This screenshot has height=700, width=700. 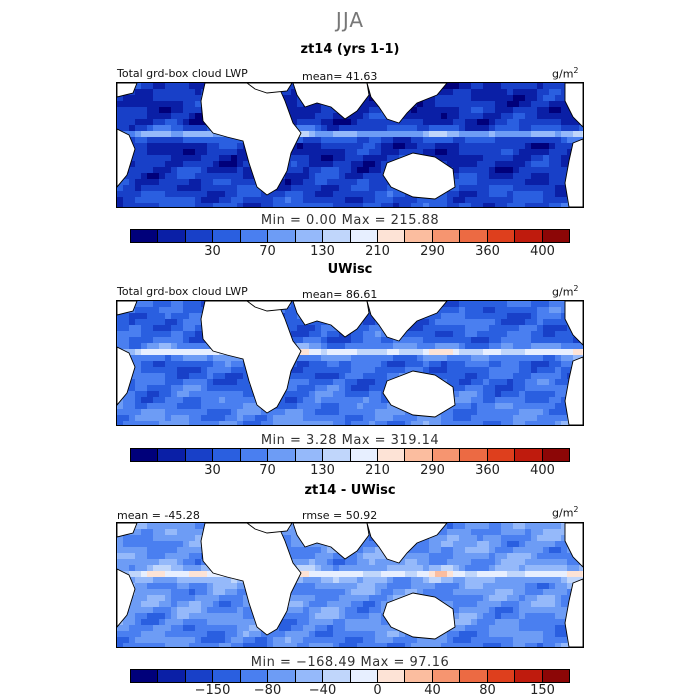 I want to click on panel-2-map, so click(x=350, y=363).